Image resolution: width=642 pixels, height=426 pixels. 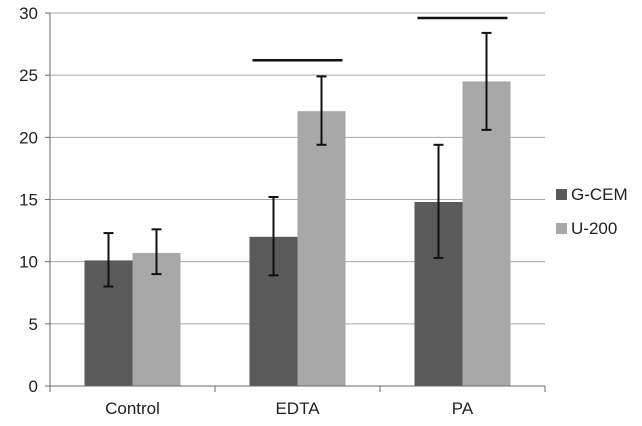 What do you see at coordinates (33, 324) in the screenshot?
I see `y-tick-label: 5` at bounding box center [33, 324].